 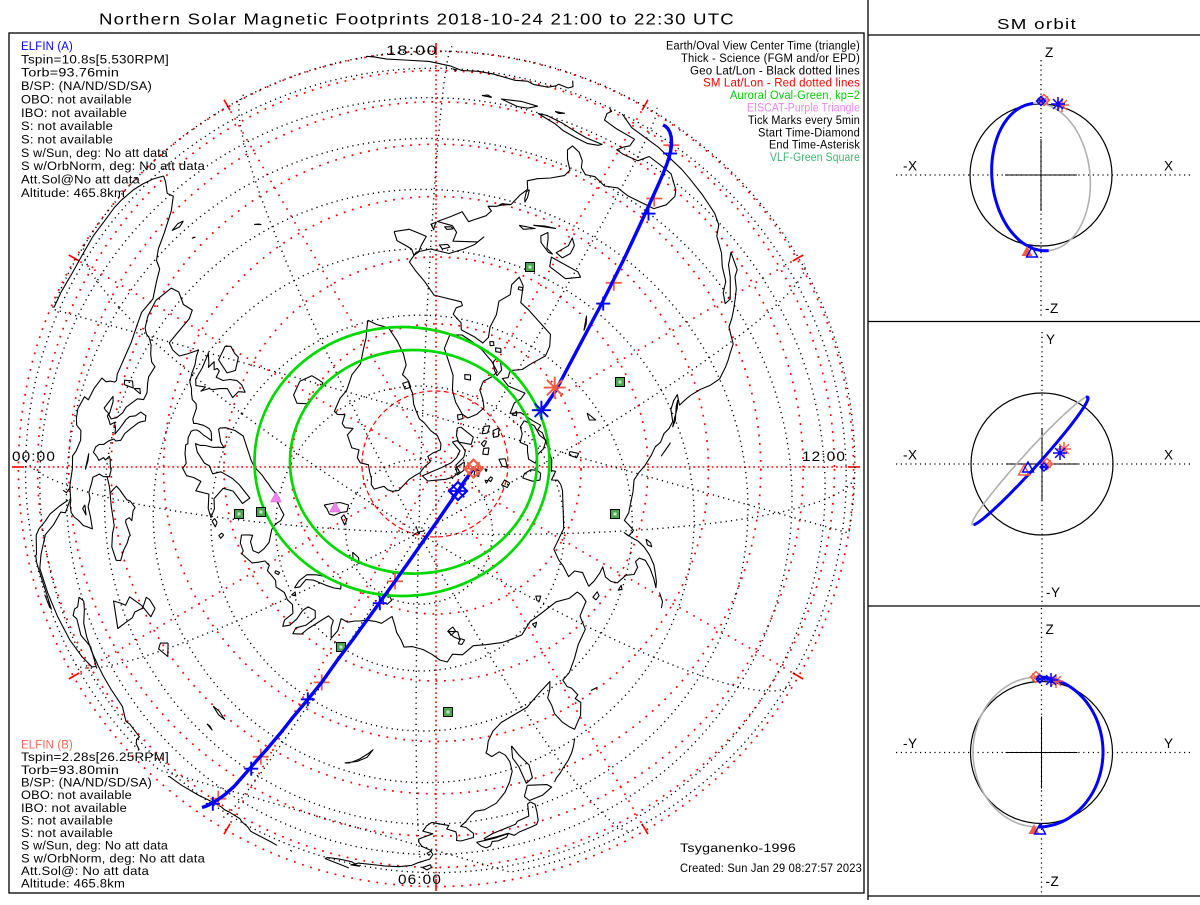 I want to click on svg-text: SM orbit, so click(x=1037, y=25).